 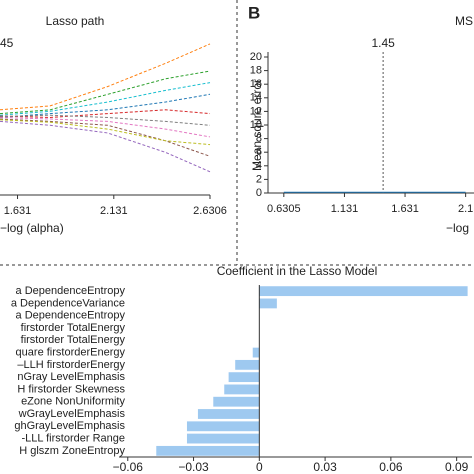 What do you see at coordinates (256, 98) in the screenshot?
I see `y-tick-label: 14` at bounding box center [256, 98].